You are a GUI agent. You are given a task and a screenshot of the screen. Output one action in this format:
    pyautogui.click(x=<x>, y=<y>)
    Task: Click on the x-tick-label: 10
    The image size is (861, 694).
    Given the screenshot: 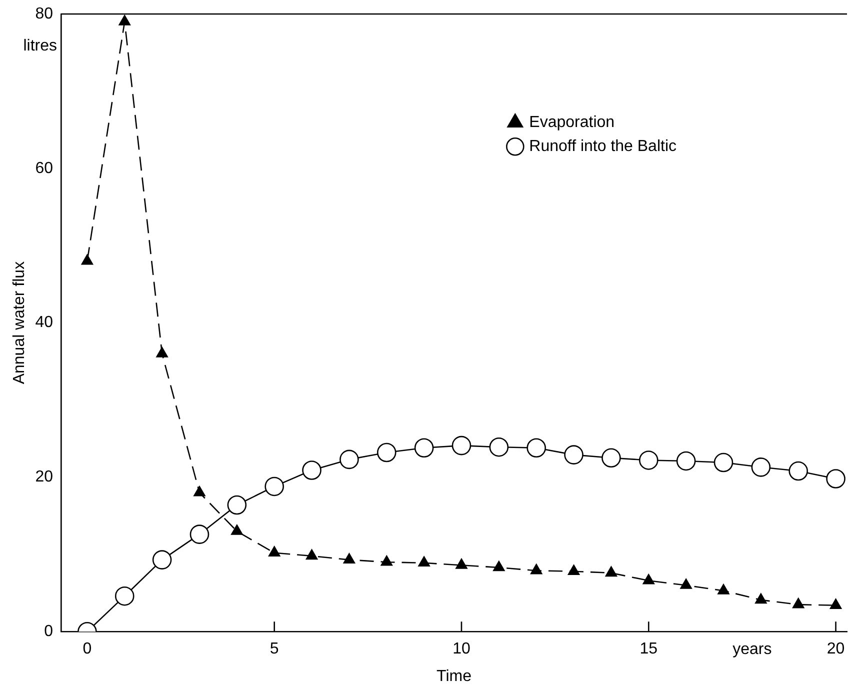 What is the action you would take?
    pyautogui.click(x=461, y=649)
    